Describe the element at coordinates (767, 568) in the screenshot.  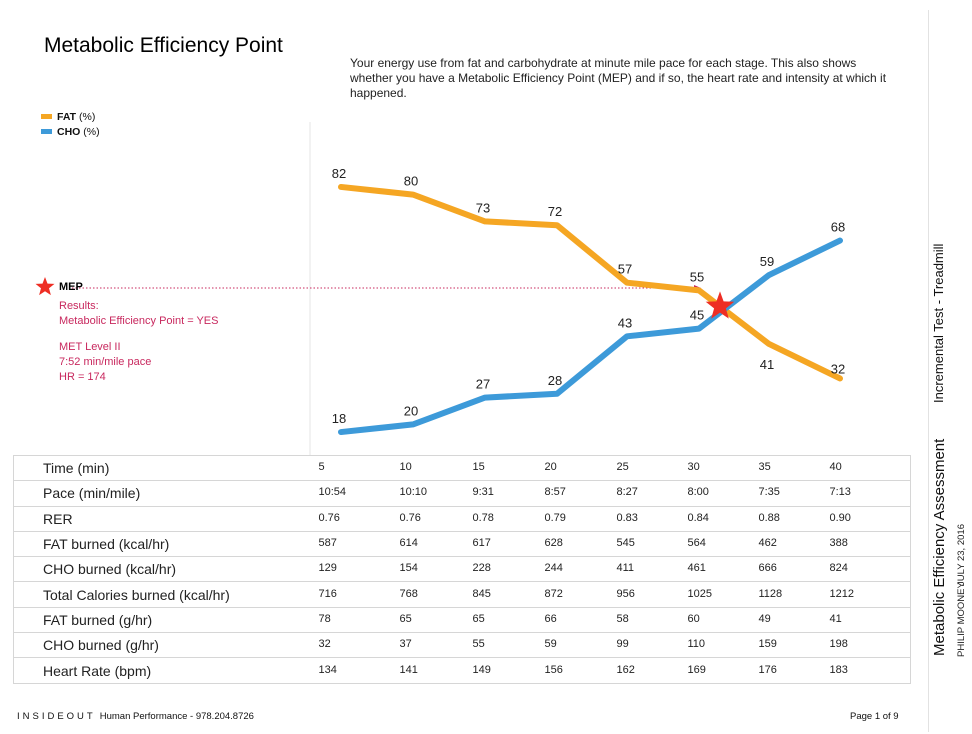
I see `cell-value: 666` at that location.